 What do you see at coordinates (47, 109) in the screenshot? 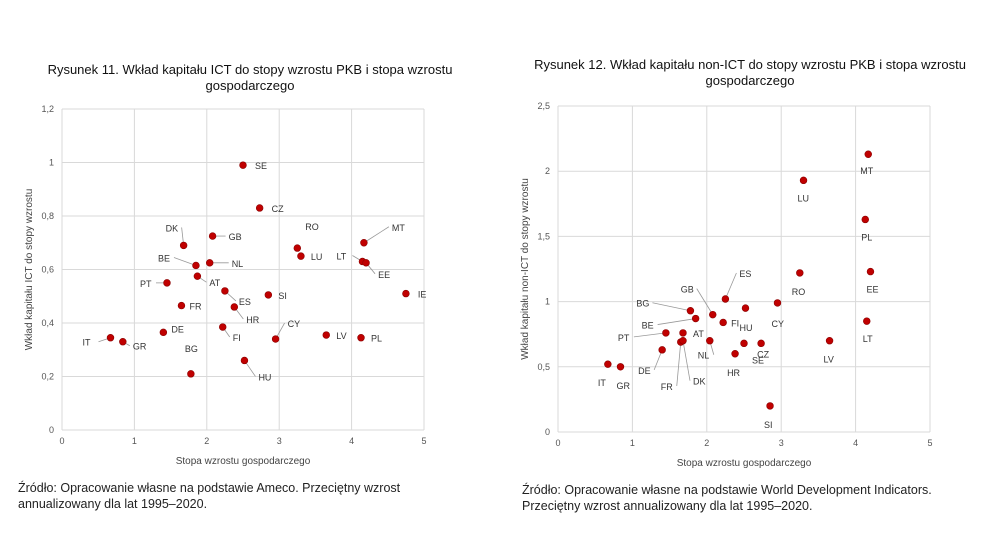
I see `y-tick-label: 1,2` at bounding box center [47, 109].